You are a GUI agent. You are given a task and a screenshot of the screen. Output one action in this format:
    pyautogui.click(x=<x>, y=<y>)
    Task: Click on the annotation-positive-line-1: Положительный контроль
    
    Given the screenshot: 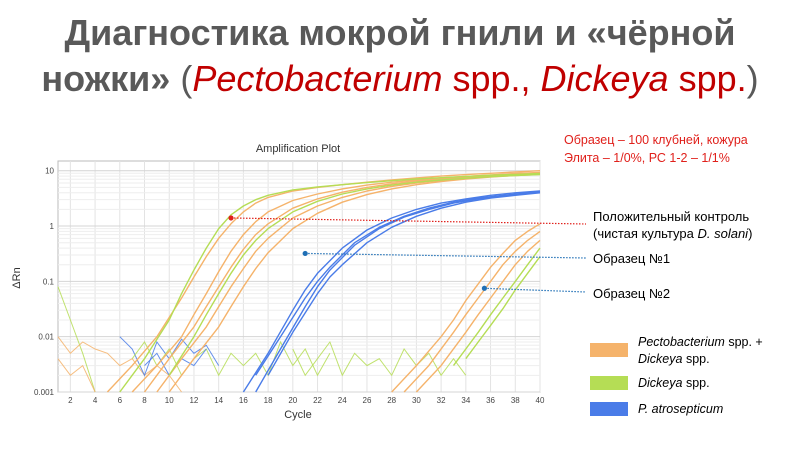 What is the action you would take?
    pyautogui.click(x=671, y=216)
    